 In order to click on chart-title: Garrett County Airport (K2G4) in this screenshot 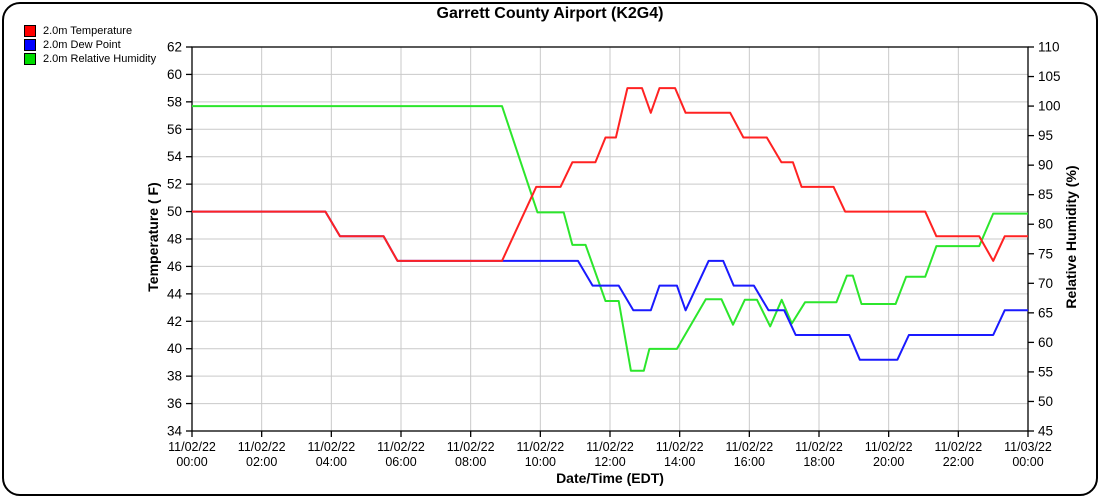, I will do `click(550, 13)`.